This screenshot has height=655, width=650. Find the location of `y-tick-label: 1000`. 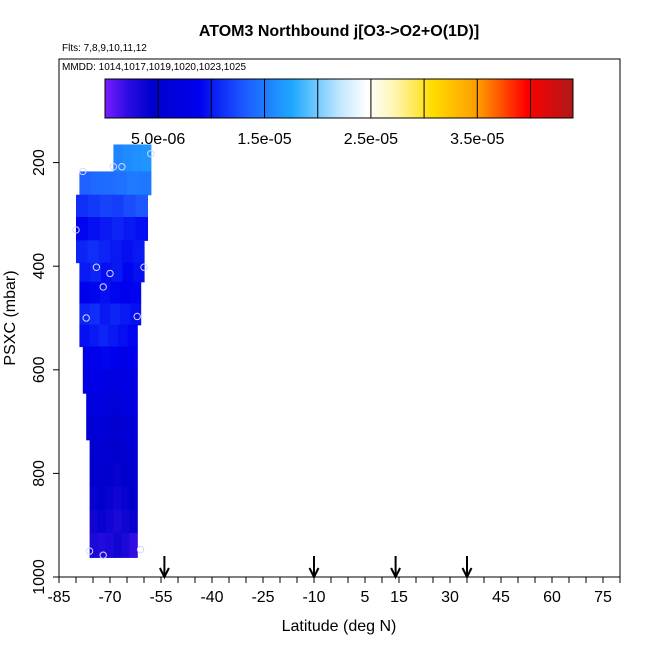

y-tick-label: 1000 is located at coordinates (39, 577).